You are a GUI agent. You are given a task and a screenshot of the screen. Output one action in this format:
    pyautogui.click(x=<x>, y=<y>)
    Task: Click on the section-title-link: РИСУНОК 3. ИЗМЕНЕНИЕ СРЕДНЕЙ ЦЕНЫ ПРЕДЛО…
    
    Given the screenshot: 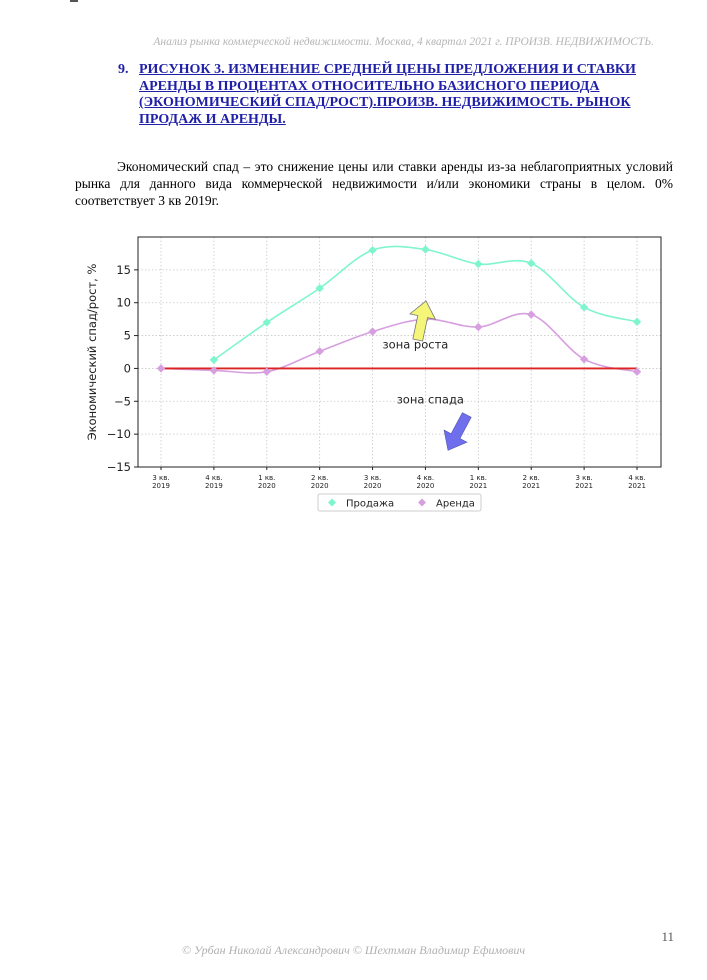 What is the action you would take?
    pyautogui.click(x=387, y=94)
    